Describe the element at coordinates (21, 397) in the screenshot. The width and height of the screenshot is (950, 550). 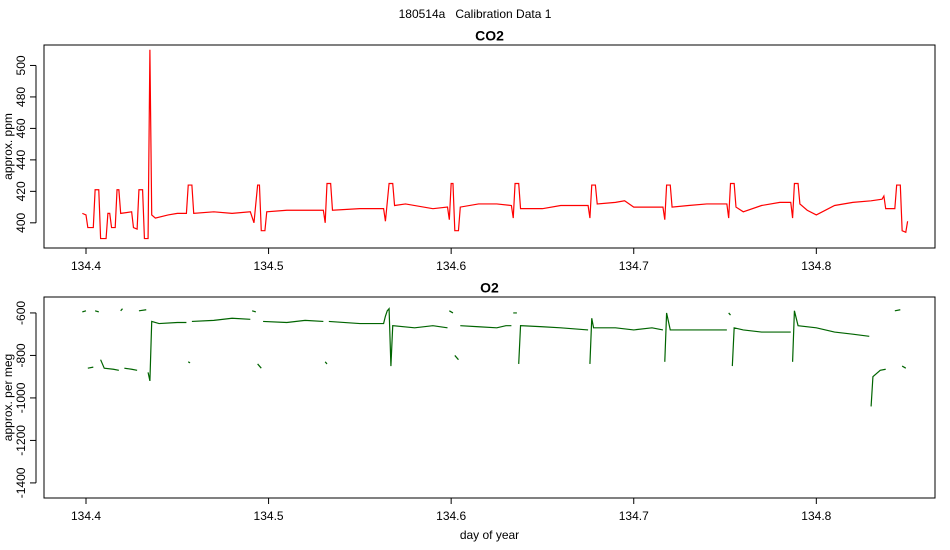
I see `y-tick-label: -1000` at that location.